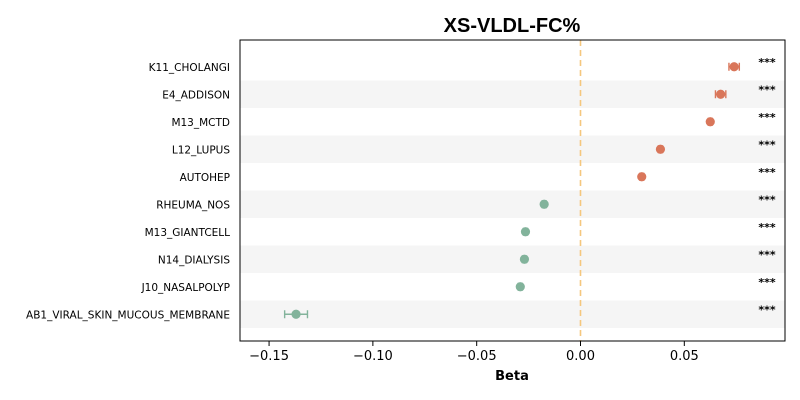 The width and height of the screenshot is (800, 400). I want to click on x-axis: −0.15 −0.10 −0.05 0.00 0.05, so click(474, 352).